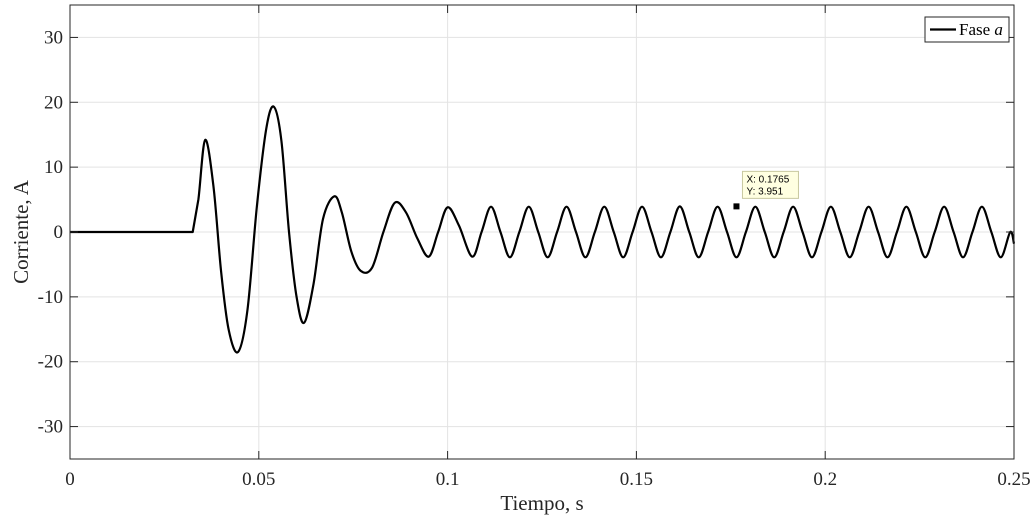 The image size is (1036, 517). Describe the element at coordinates (736, 206) in the screenshot. I see `datatip-marker` at that location.